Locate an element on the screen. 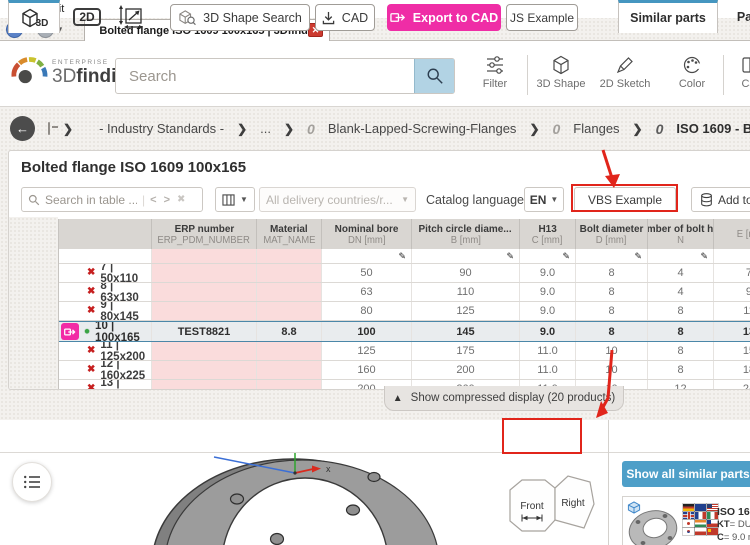 Image resolution: width=750 pixels, height=545 pixels. material-cell: 8.8 is located at coordinates (289, 331).